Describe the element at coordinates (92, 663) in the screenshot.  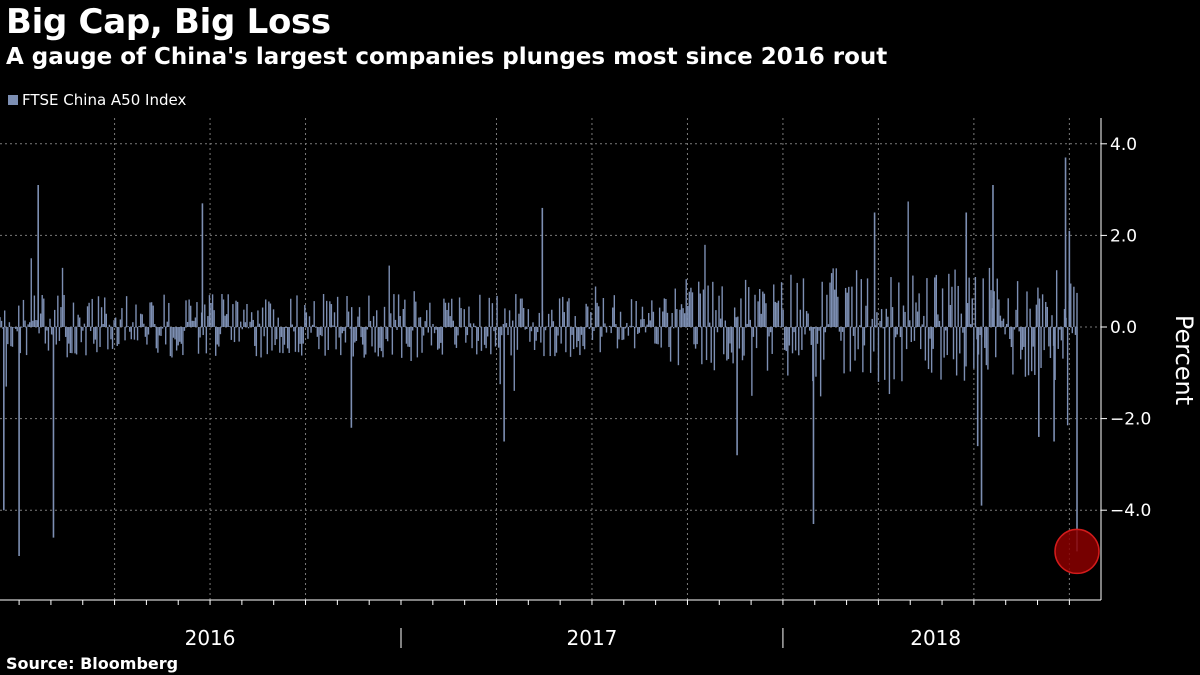
I see `source-note: Source: Bloomberg` at that location.